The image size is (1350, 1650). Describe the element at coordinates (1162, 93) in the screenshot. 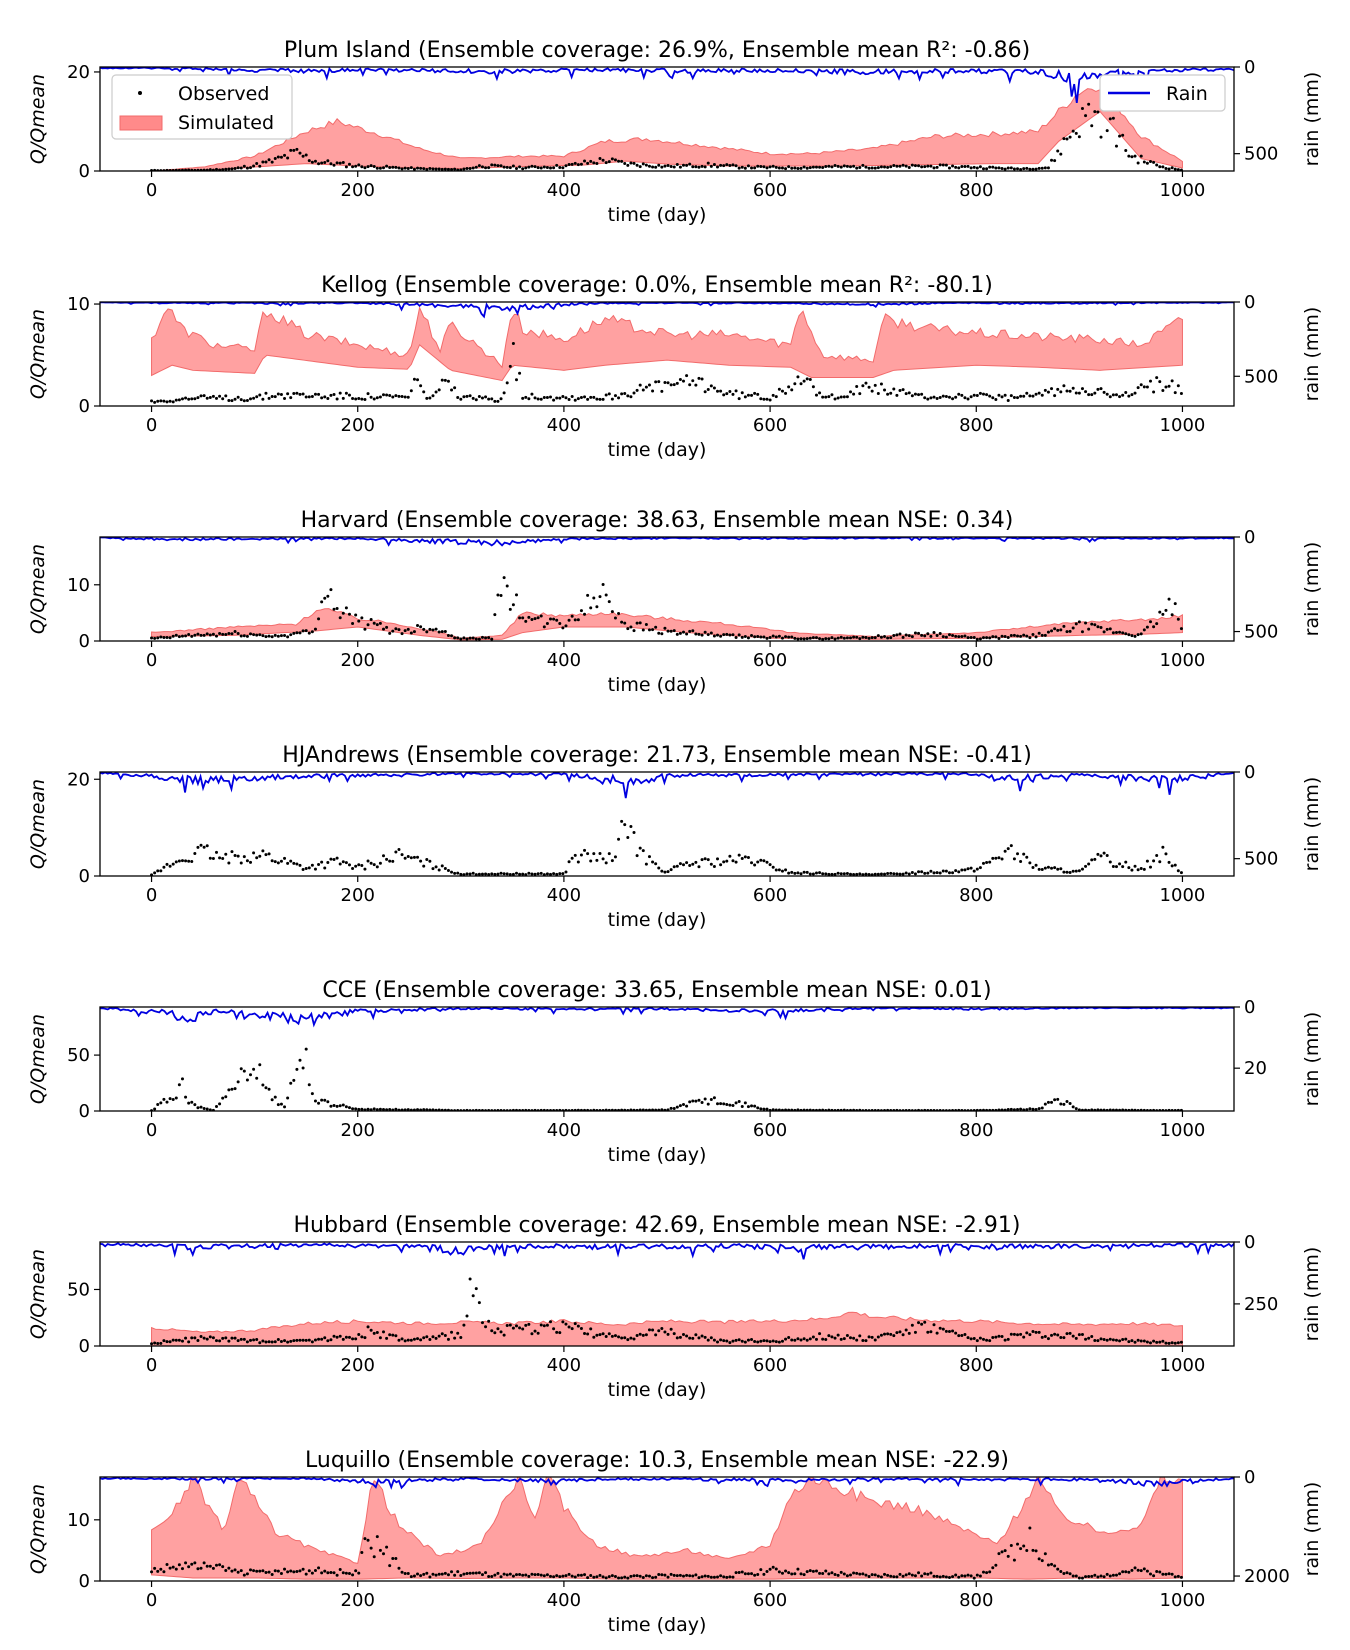

I see `legend-right: Rain` at that location.